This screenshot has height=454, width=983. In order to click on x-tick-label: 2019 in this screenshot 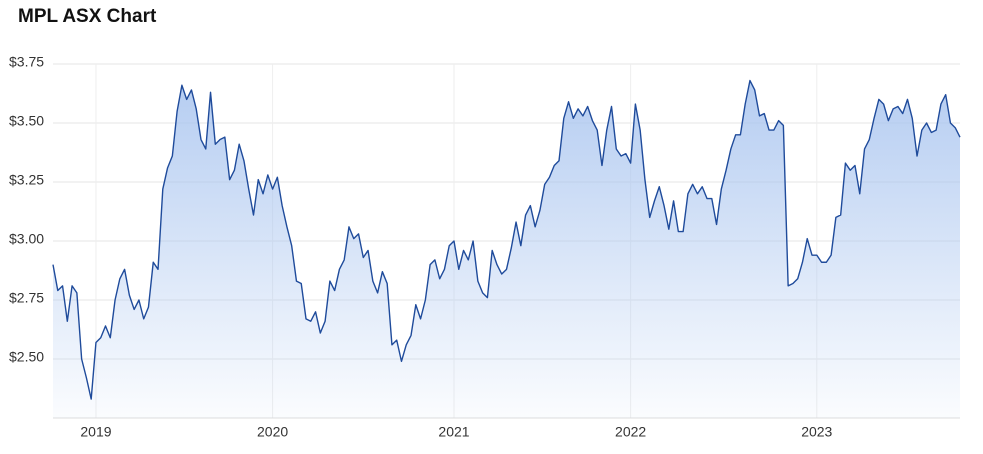, I will do `click(95, 432)`.